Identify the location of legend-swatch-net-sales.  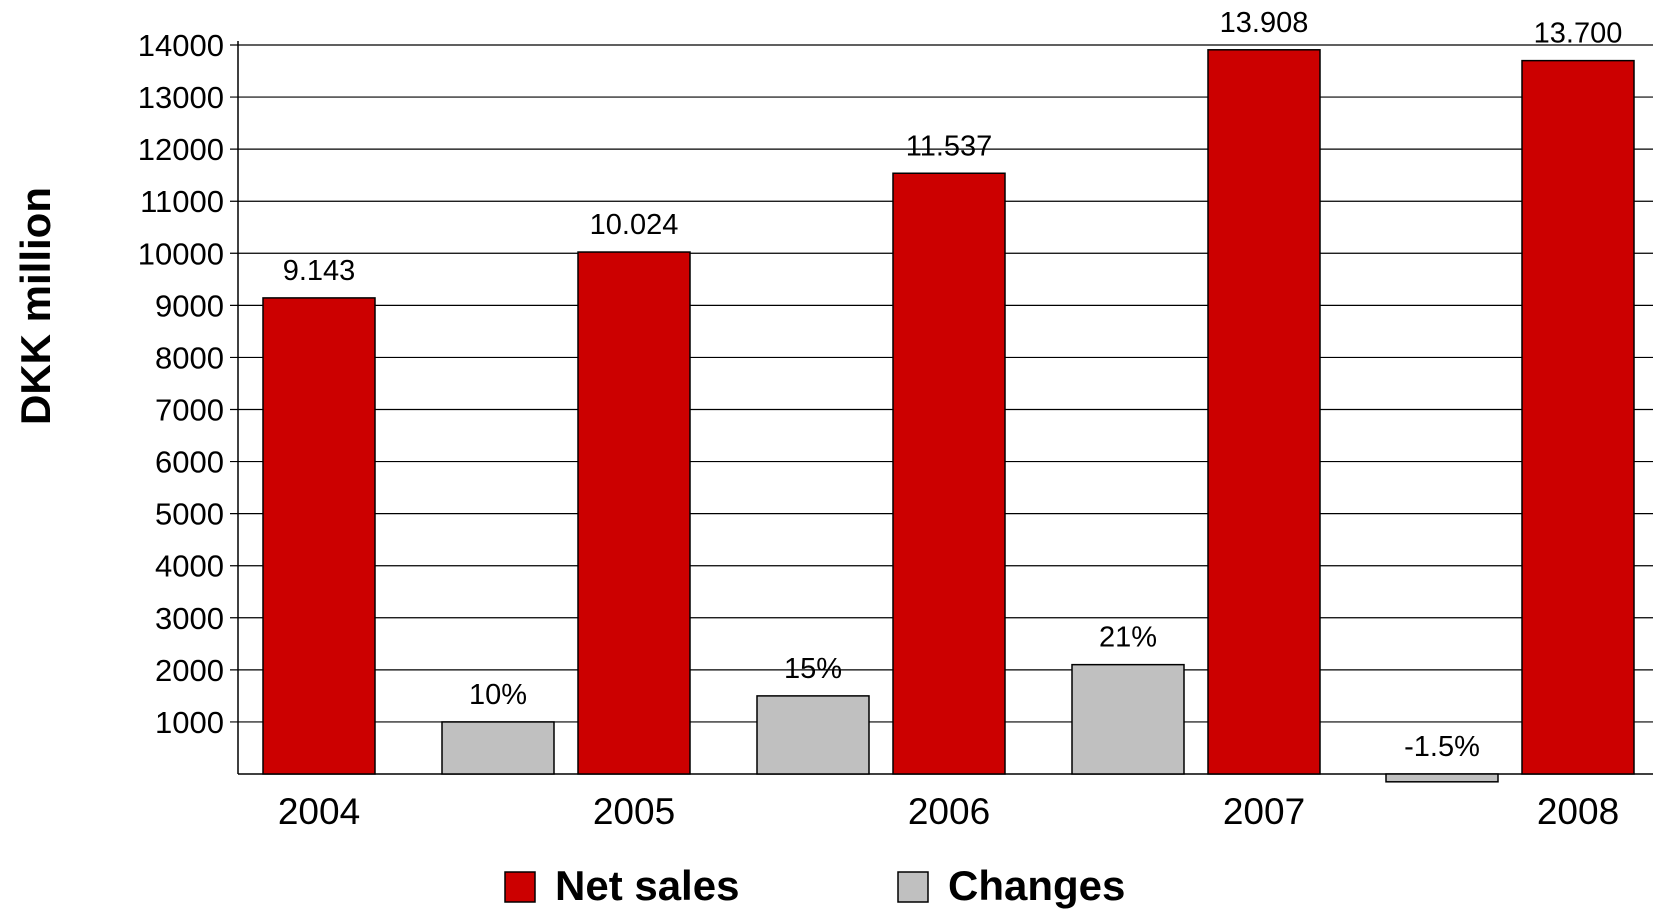
(520, 887).